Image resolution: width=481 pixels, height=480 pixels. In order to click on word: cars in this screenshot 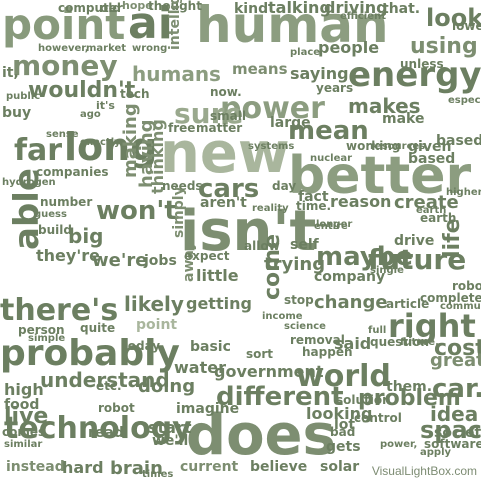, I will do `click(229, 189)`.